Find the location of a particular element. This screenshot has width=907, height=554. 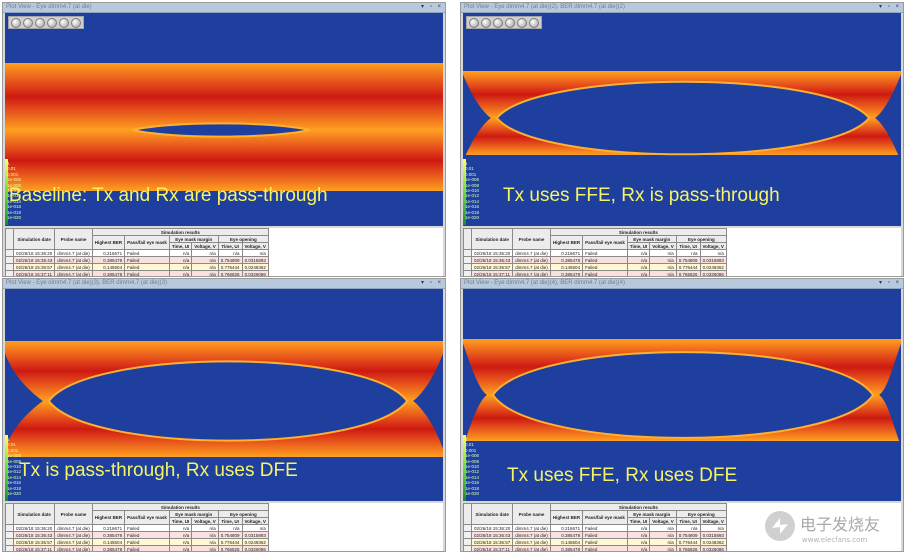

cell-date: 02/26/18 15:36:20 is located at coordinates (492, 253).